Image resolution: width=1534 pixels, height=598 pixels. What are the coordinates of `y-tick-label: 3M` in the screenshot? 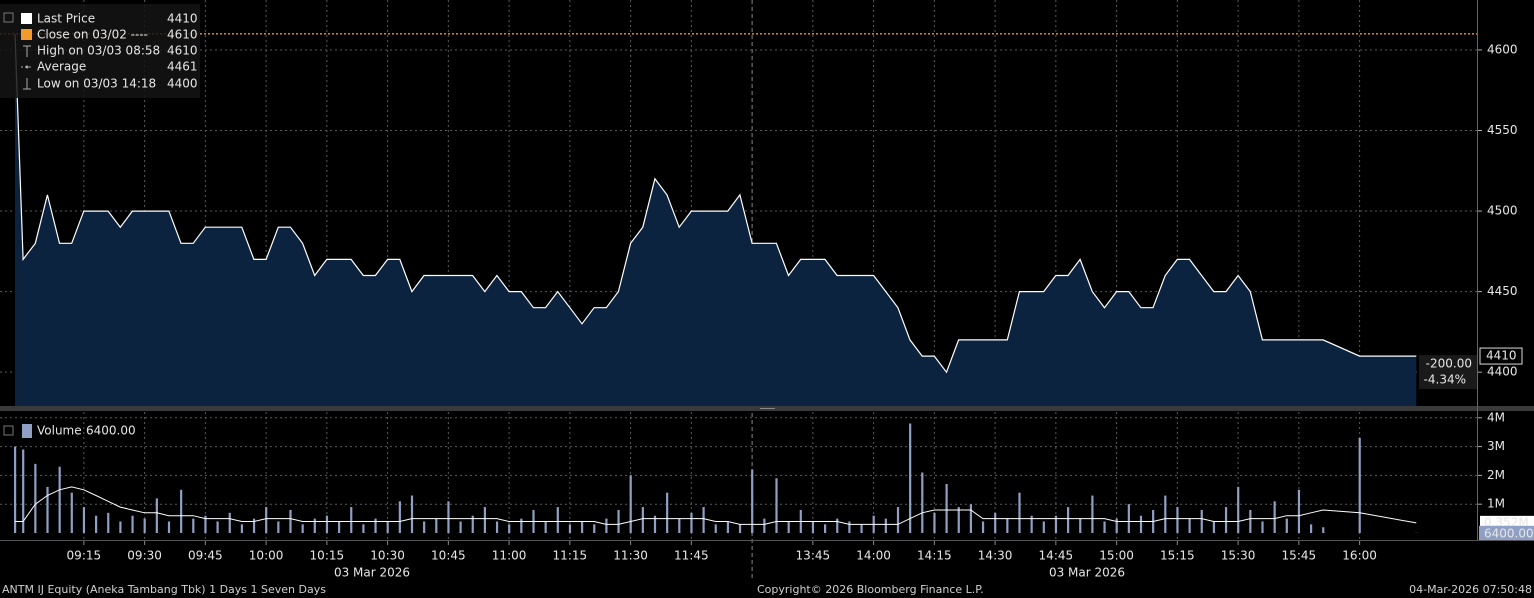 It's located at (1496, 446).